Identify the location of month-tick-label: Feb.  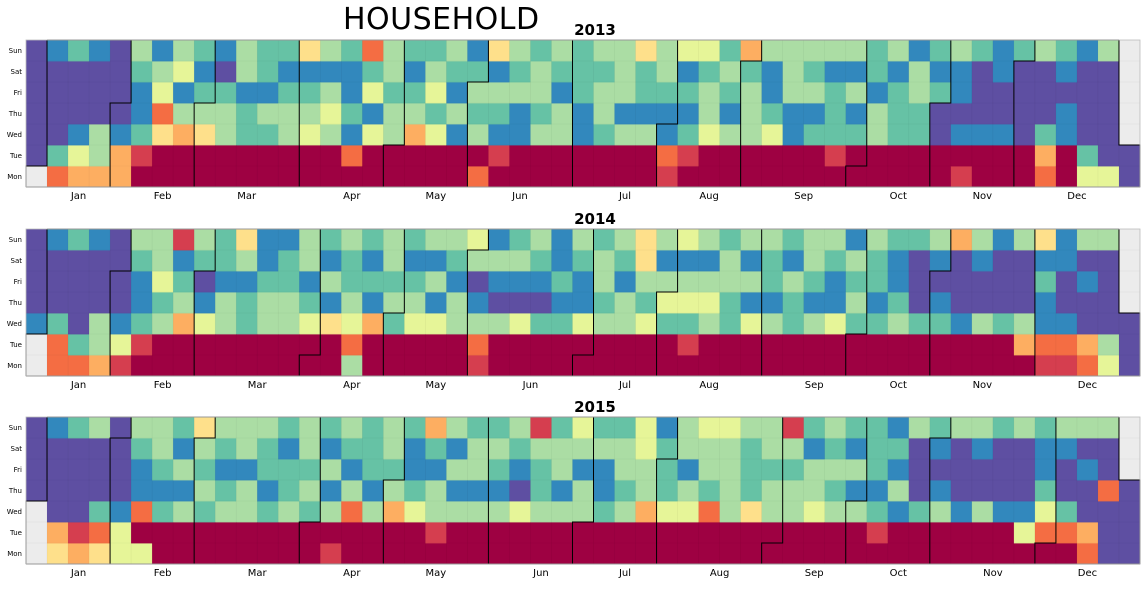
(163, 385).